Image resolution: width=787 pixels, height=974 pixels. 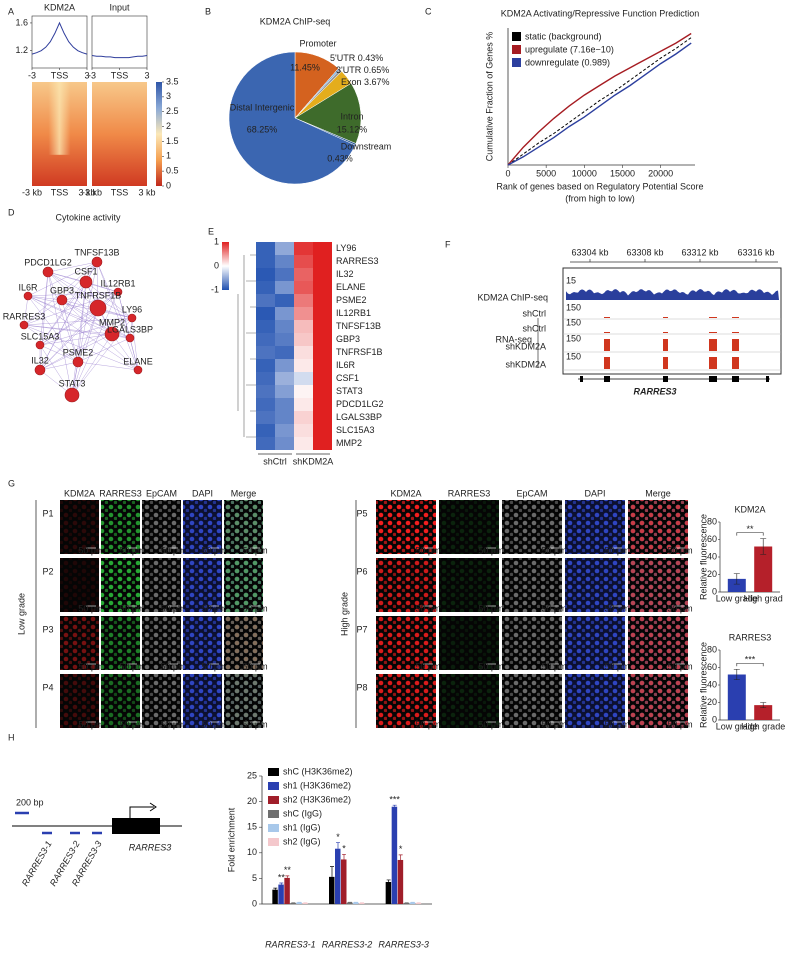 What do you see at coordinates (119, 57) in the screenshot?
I see `profile-line` at bounding box center [119, 57].